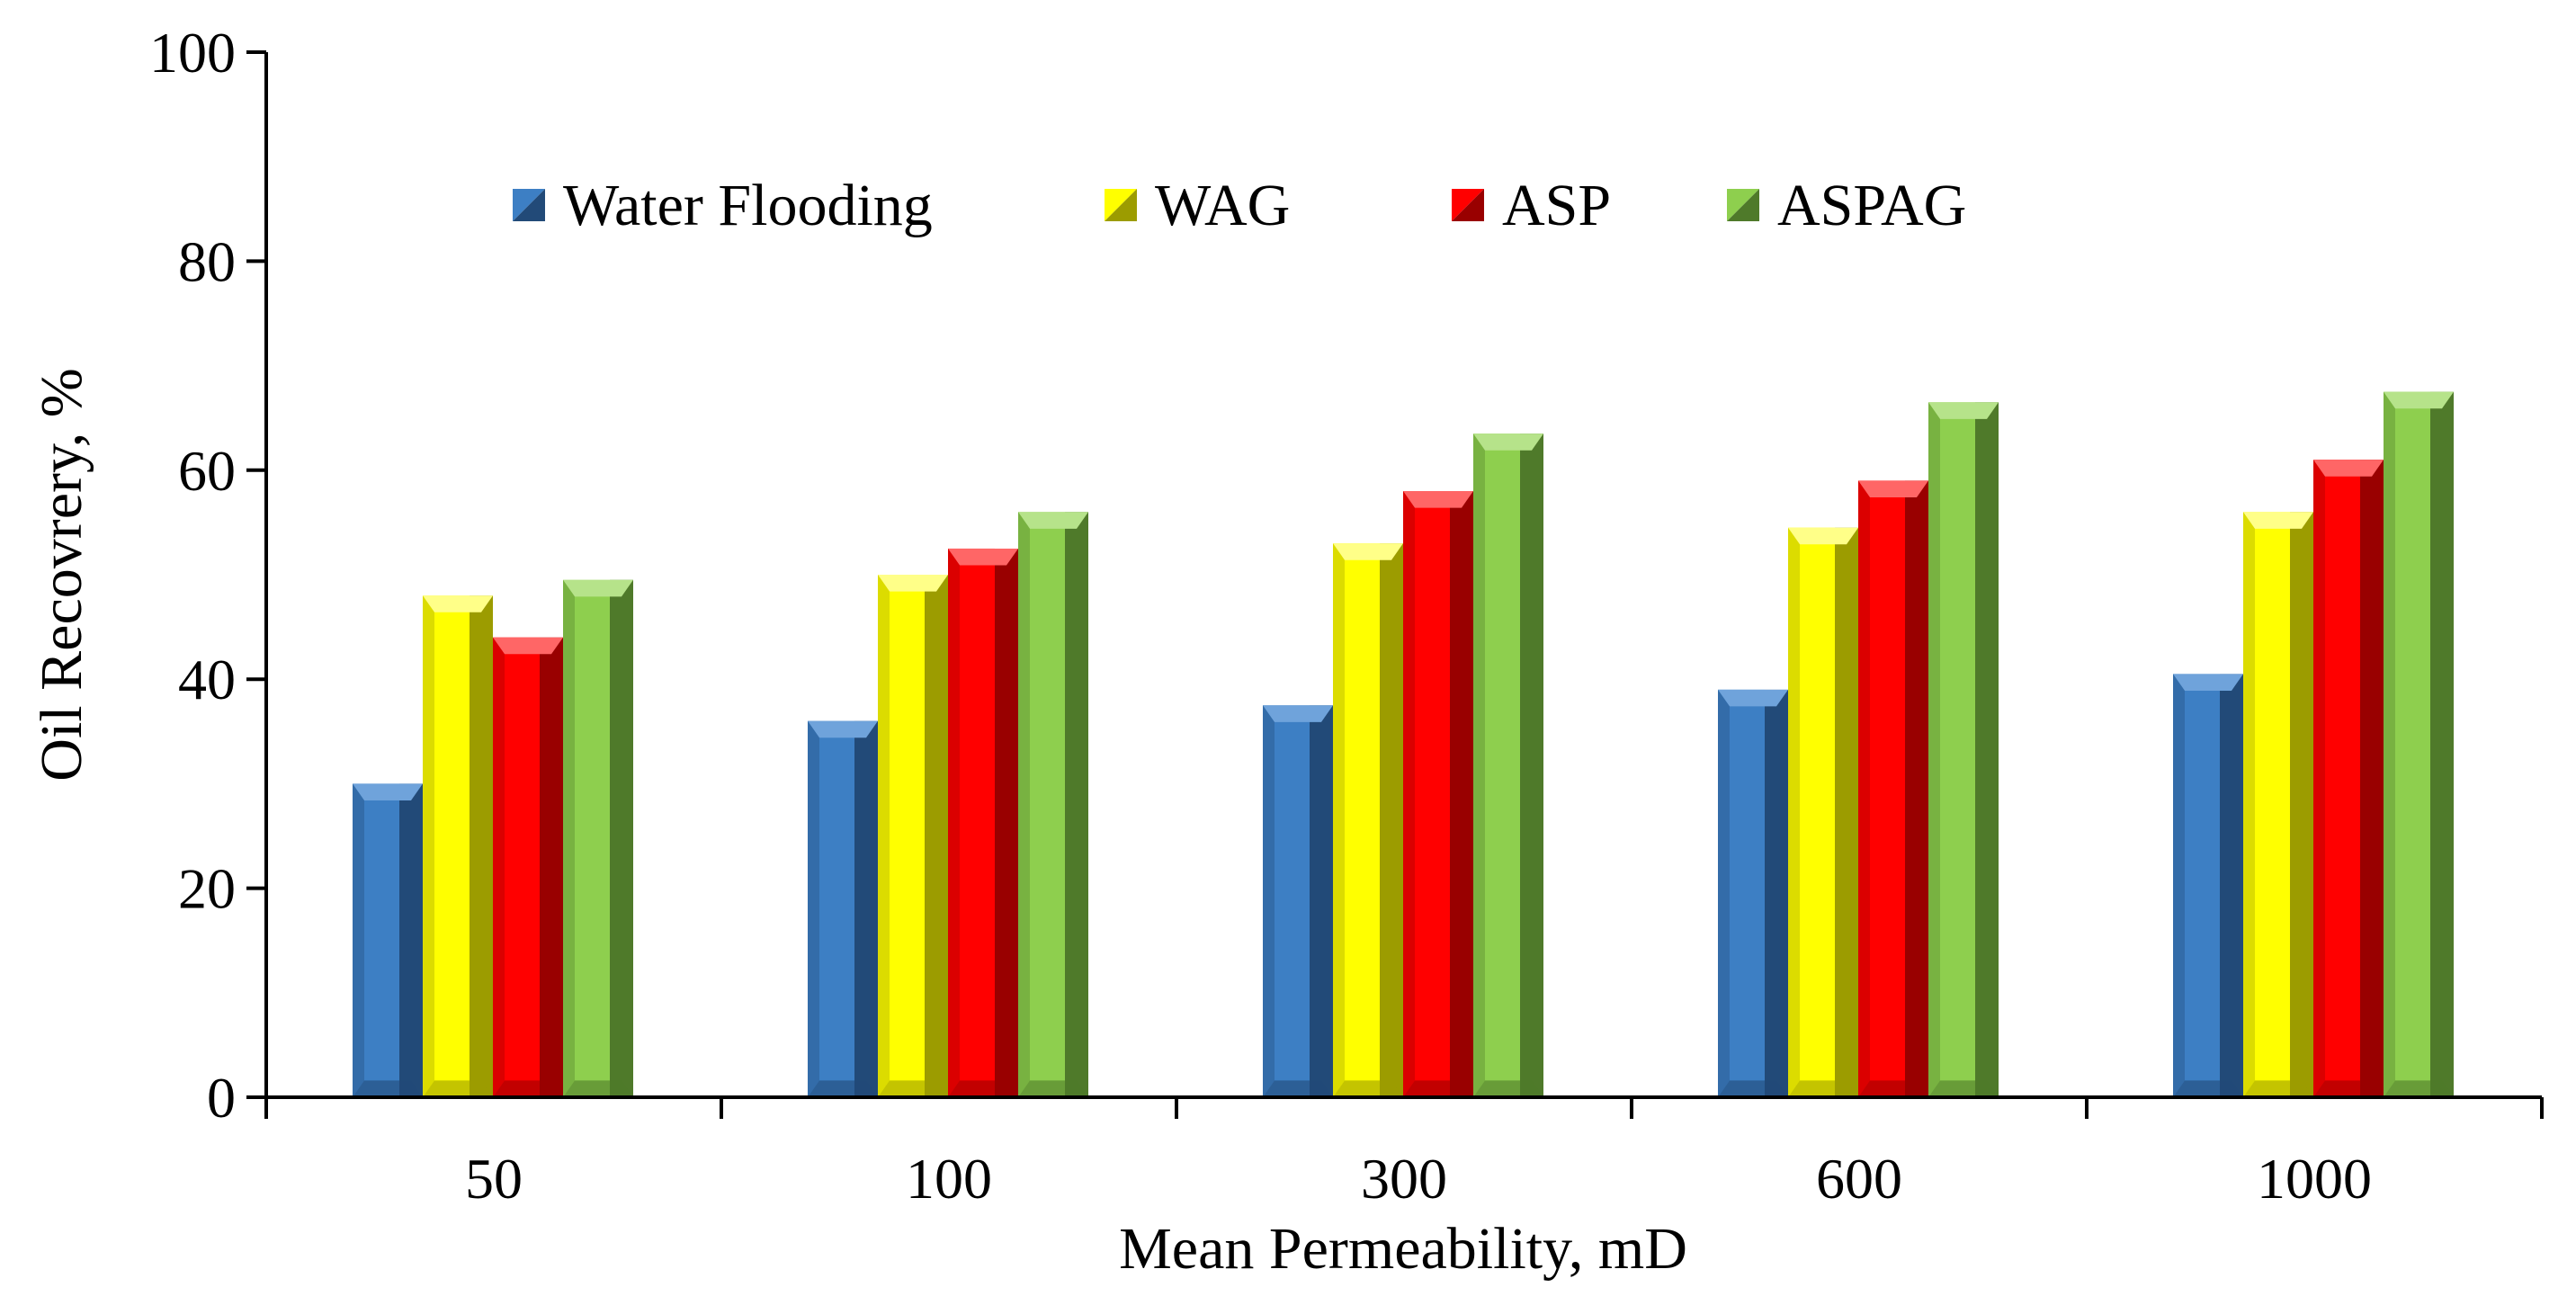  Describe the element at coordinates (748, 205) in the screenshot. I see `legend-label: Water Flooding` at that location.